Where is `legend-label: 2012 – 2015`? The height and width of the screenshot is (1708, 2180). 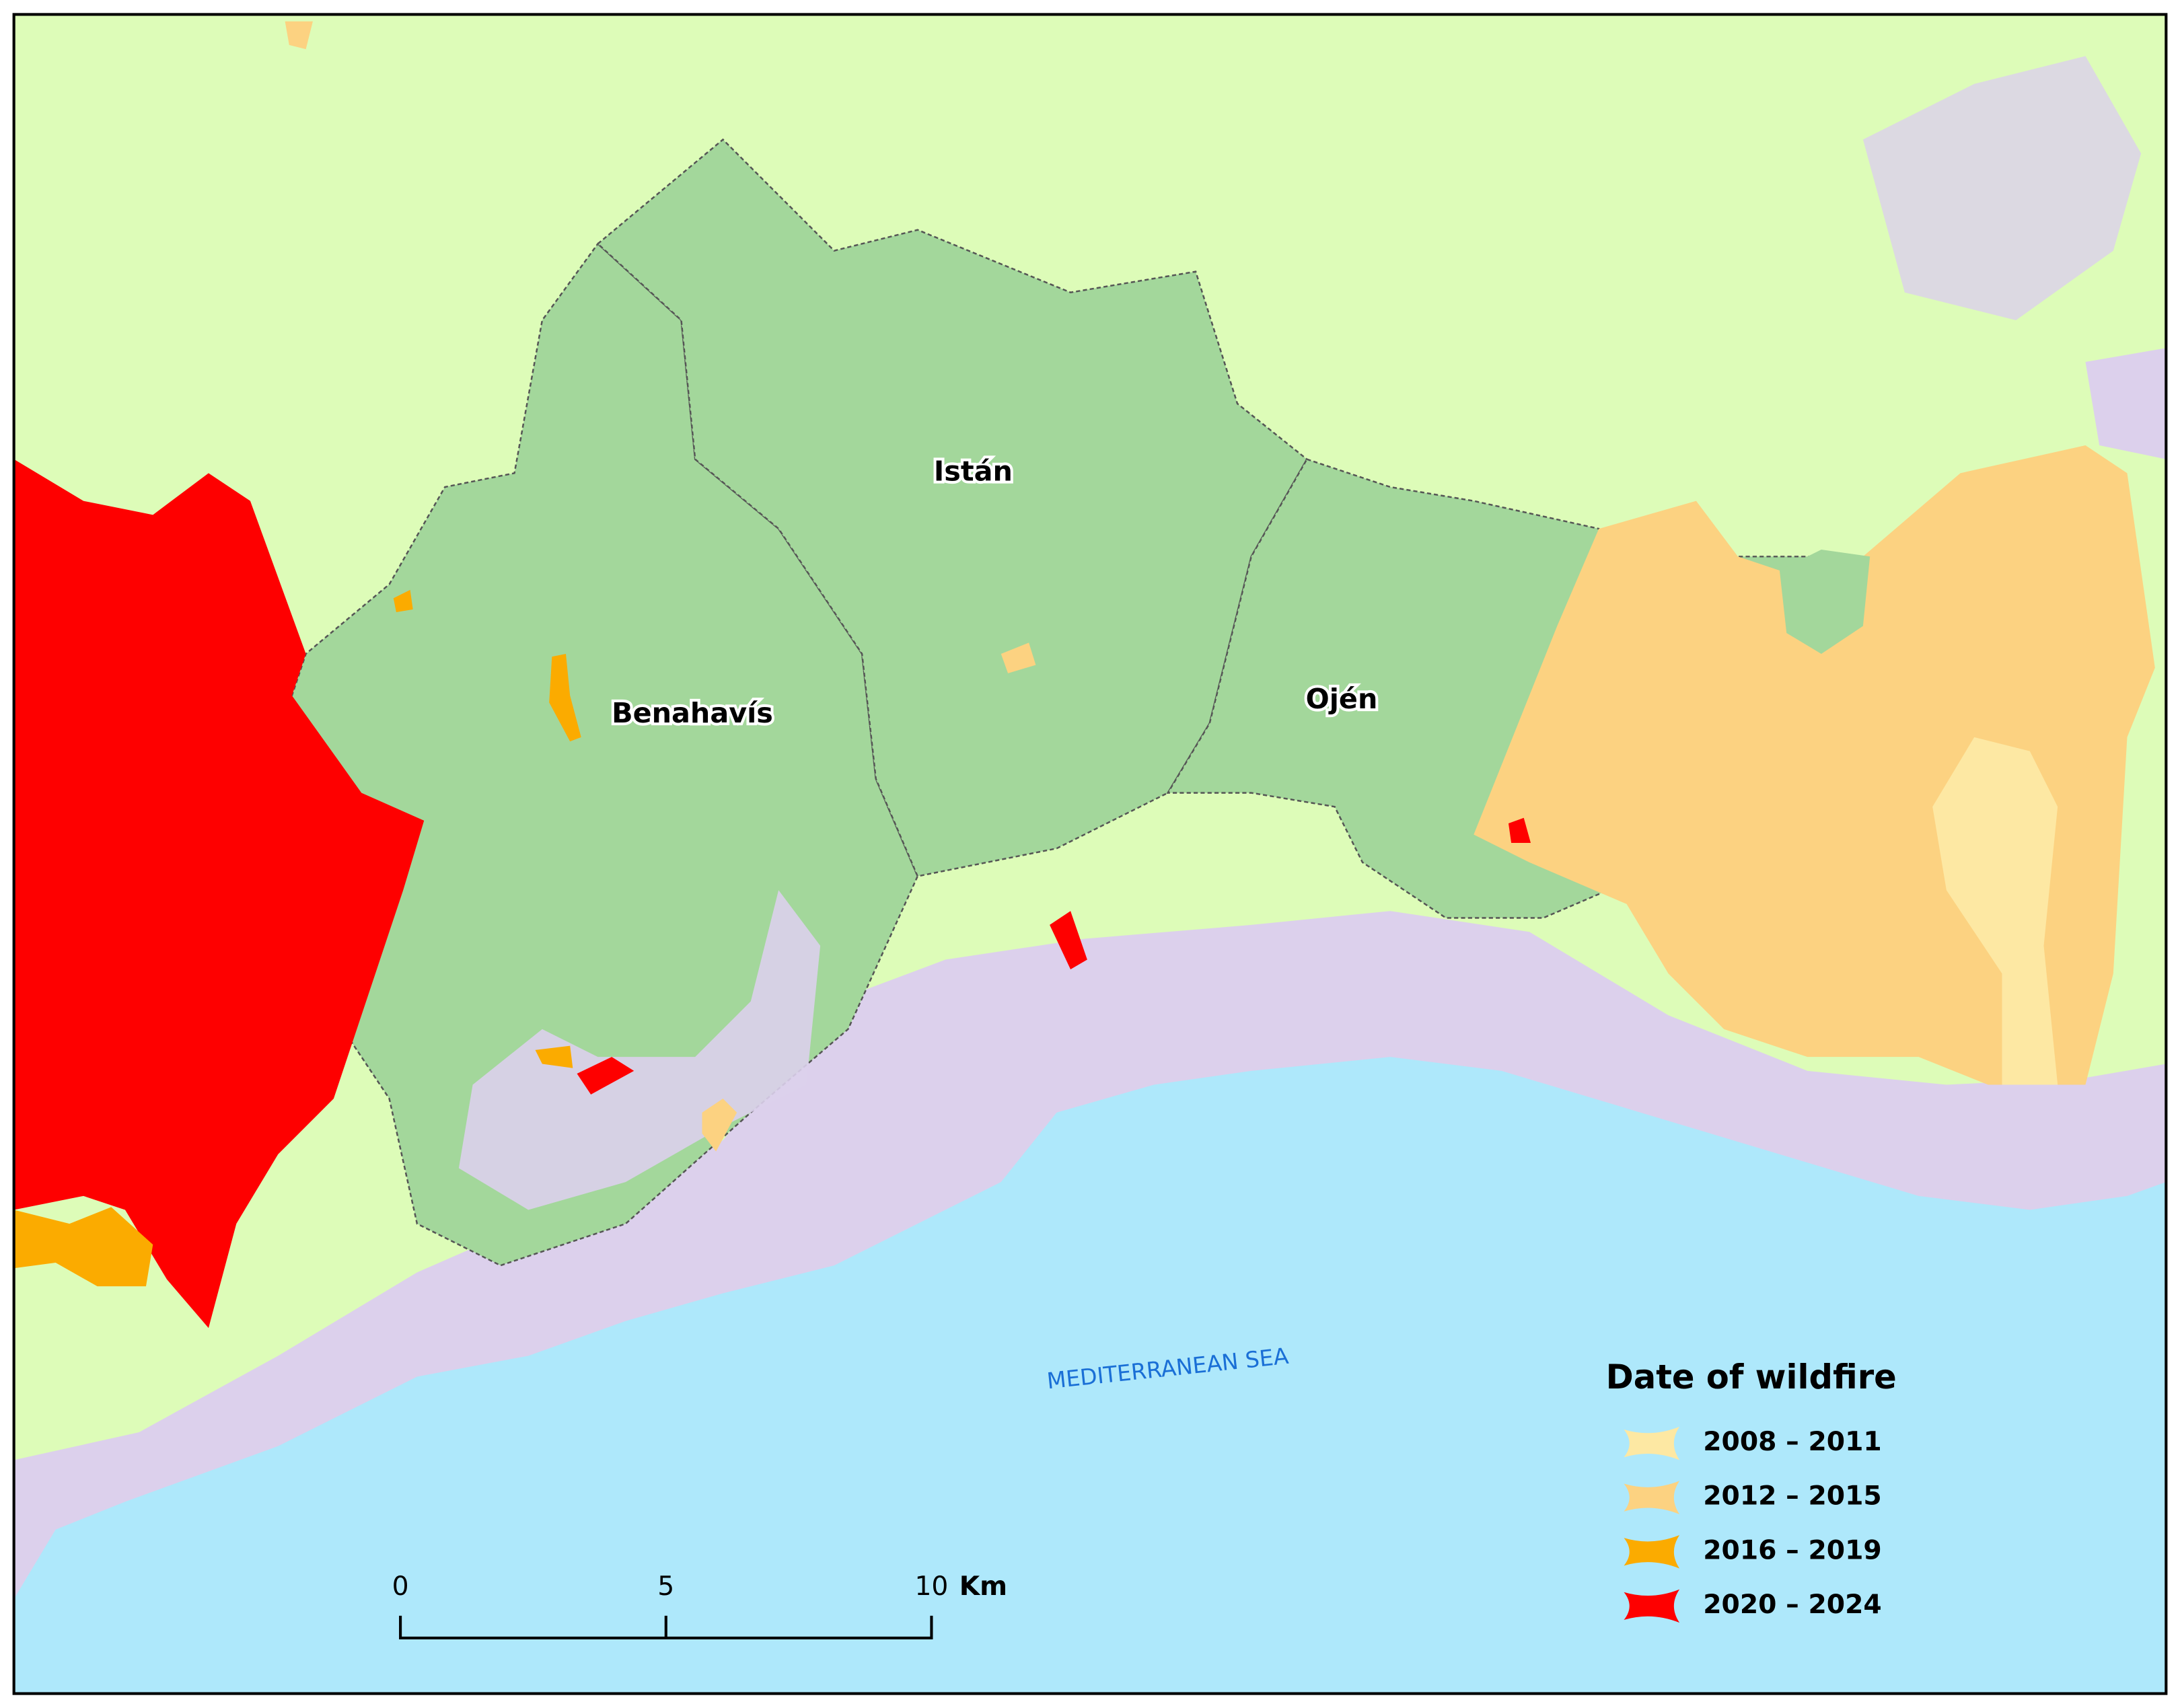
legend-label: 2012 – 2015 is located at coordinates (1792, 1496).